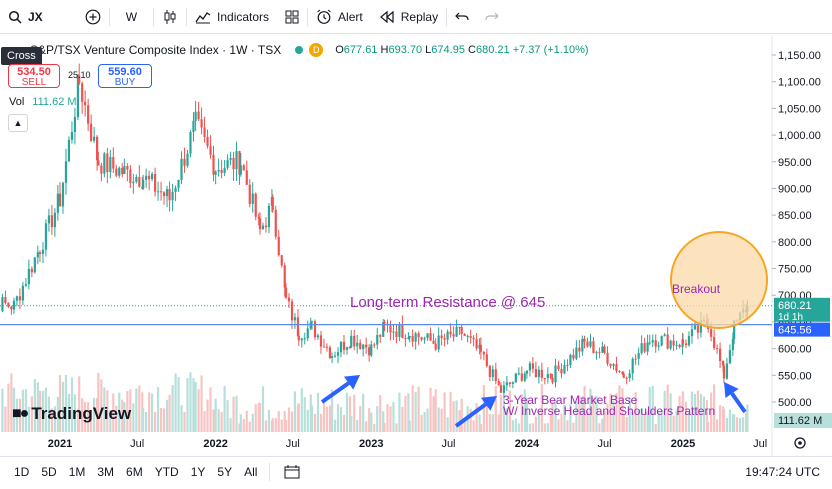  I want to click on sell-price: 534.50, so click(34, 72).